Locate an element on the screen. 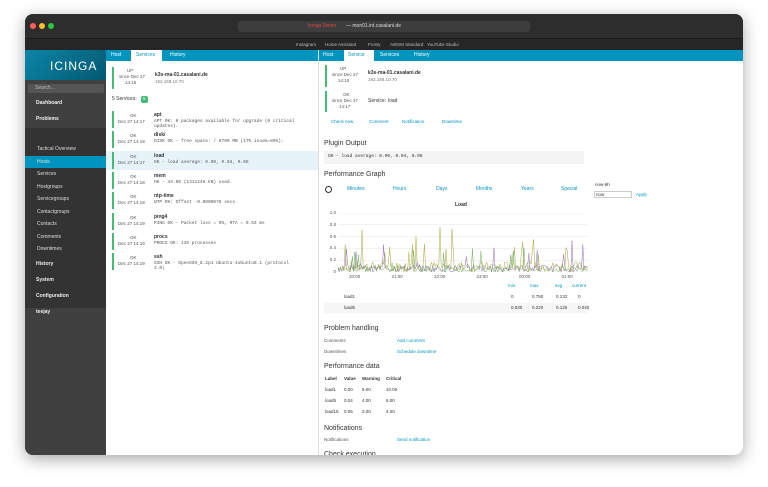  table-header: Label is located at coordinates (331, 378).